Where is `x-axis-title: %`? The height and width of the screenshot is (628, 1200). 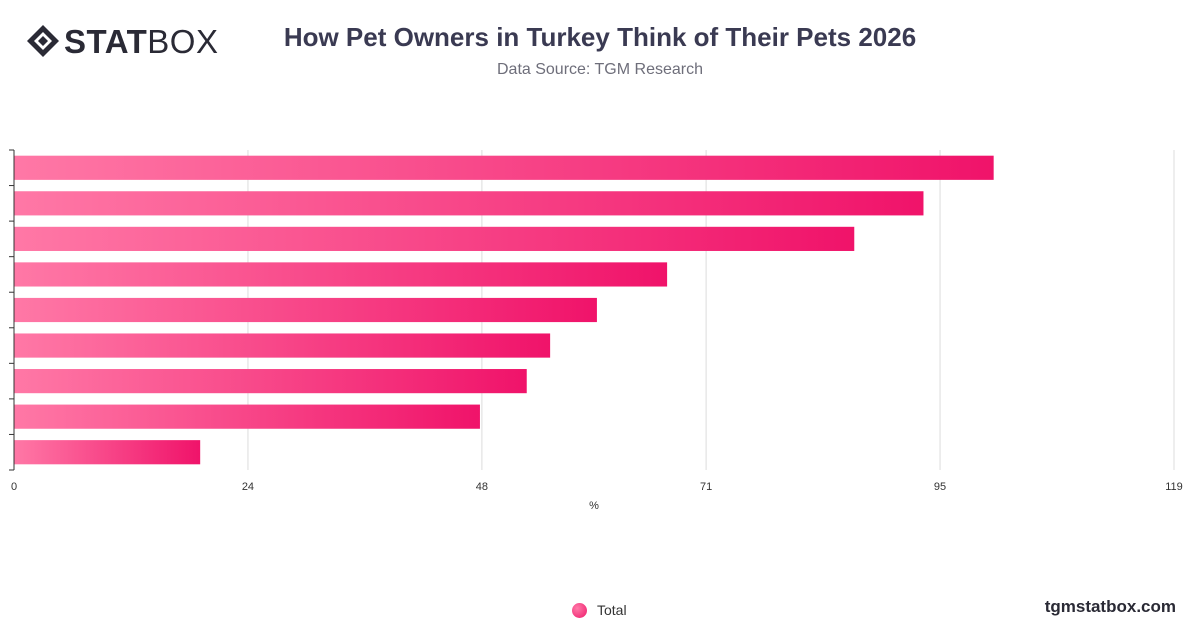 x-axis-title: % is located at coordinates (594, 506).